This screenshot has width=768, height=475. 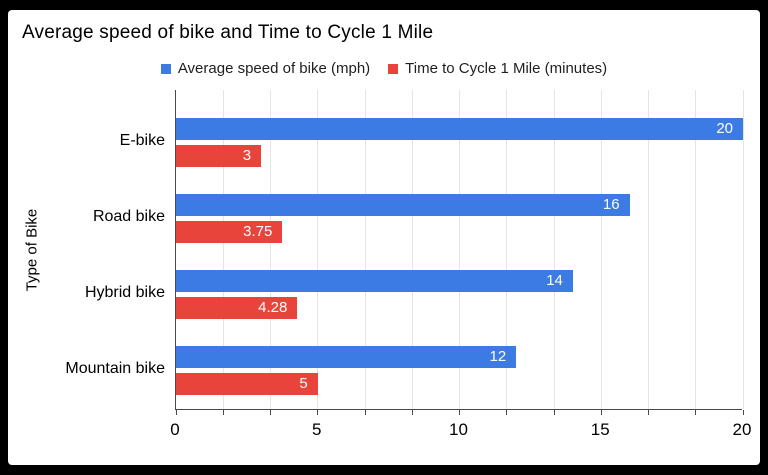 What do you see at coordinates (458, 429) in the screenshot?
I see `x-axis-label-10: 10` at bounding box center [458, 429].